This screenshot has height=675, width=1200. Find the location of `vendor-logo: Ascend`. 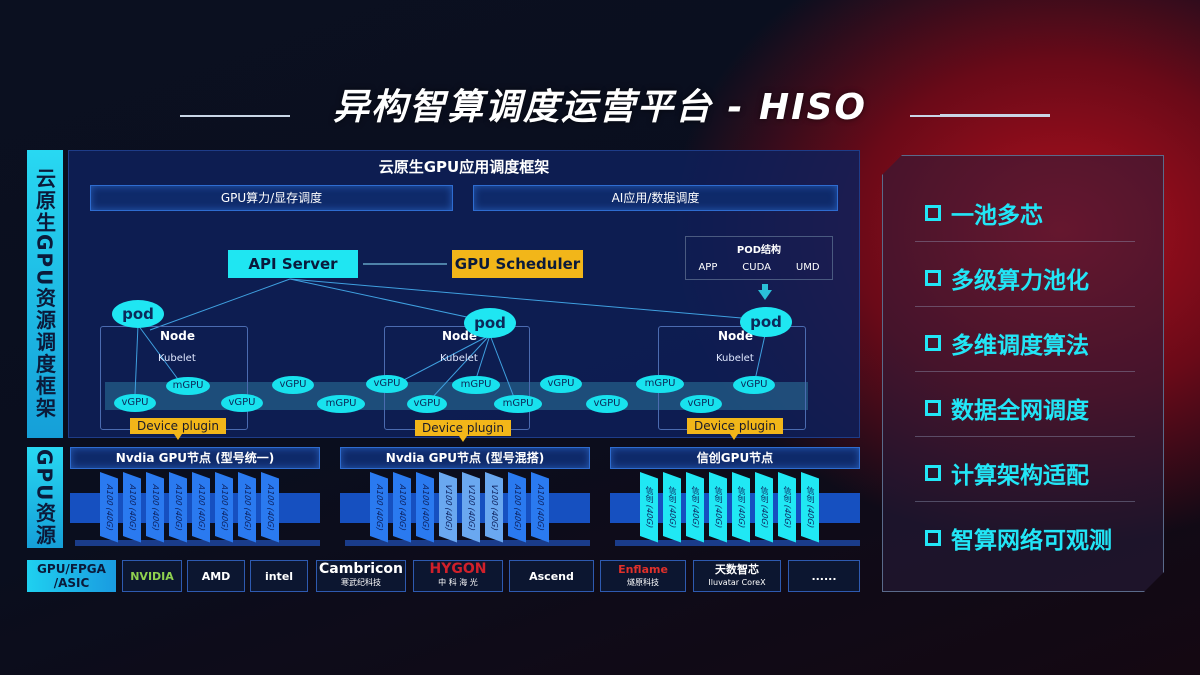

vendor-logo: Ascend is located at coordinates (551, 576).